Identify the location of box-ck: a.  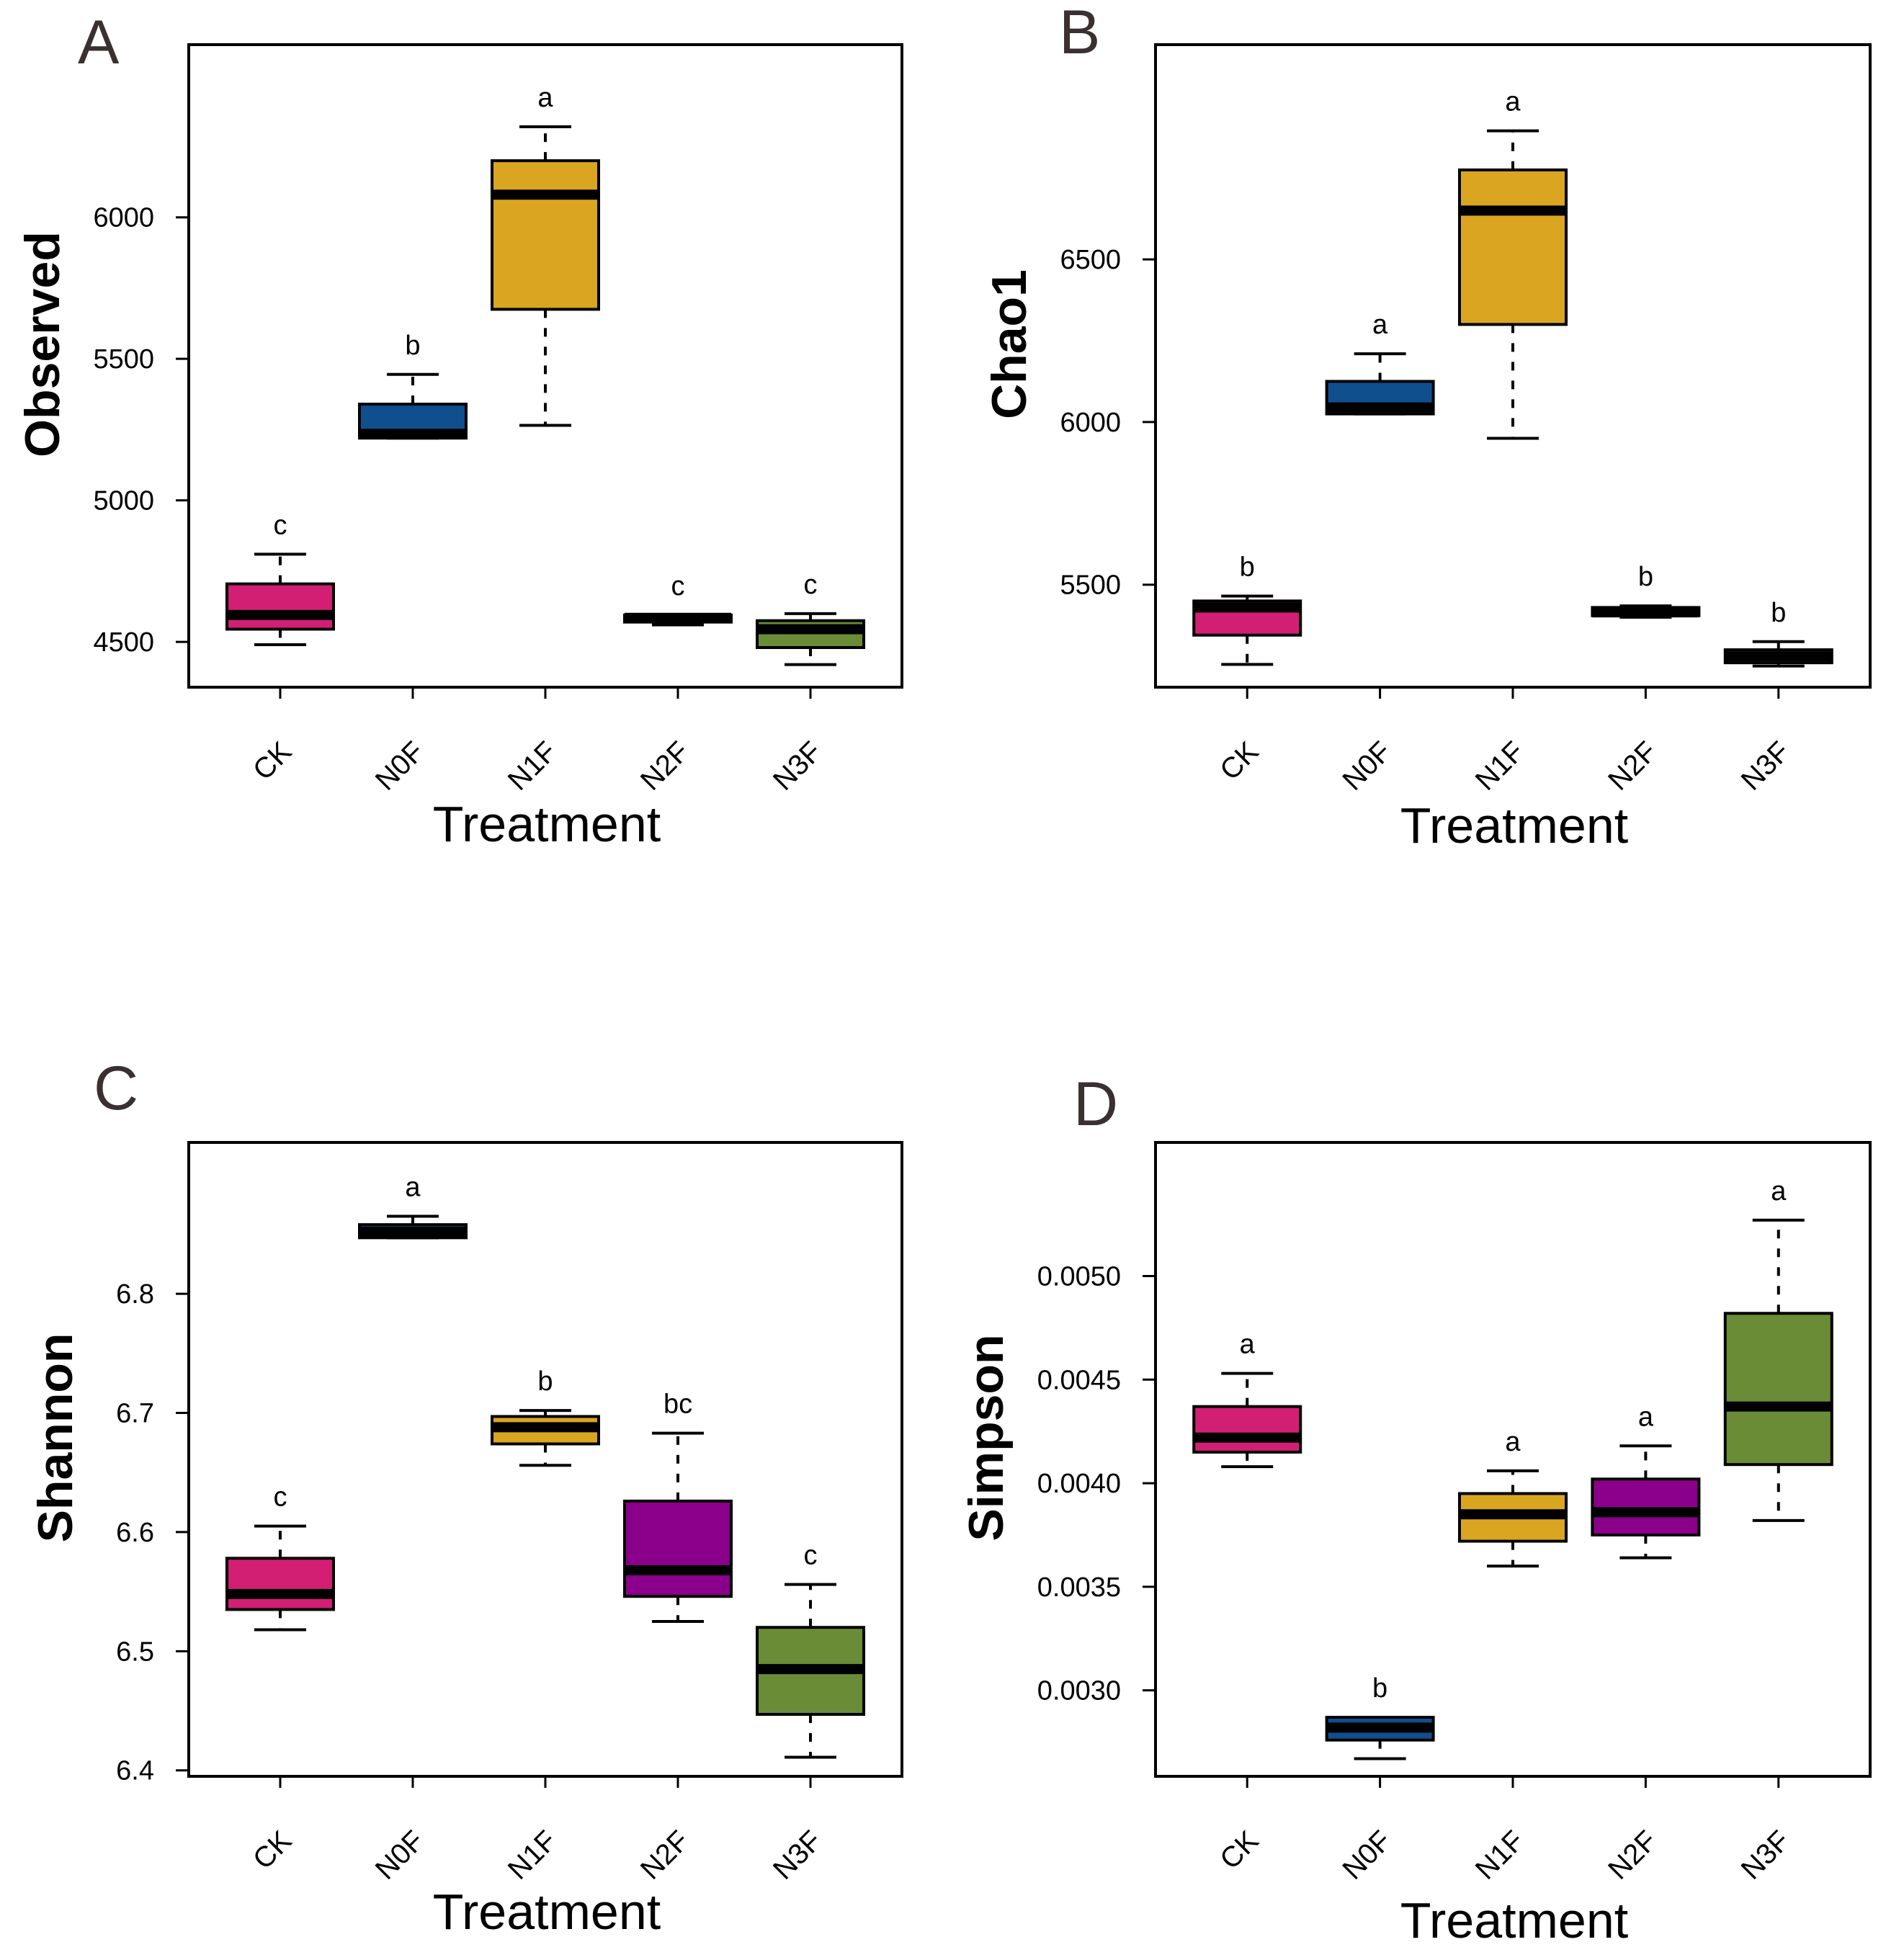
(1247, 1399).